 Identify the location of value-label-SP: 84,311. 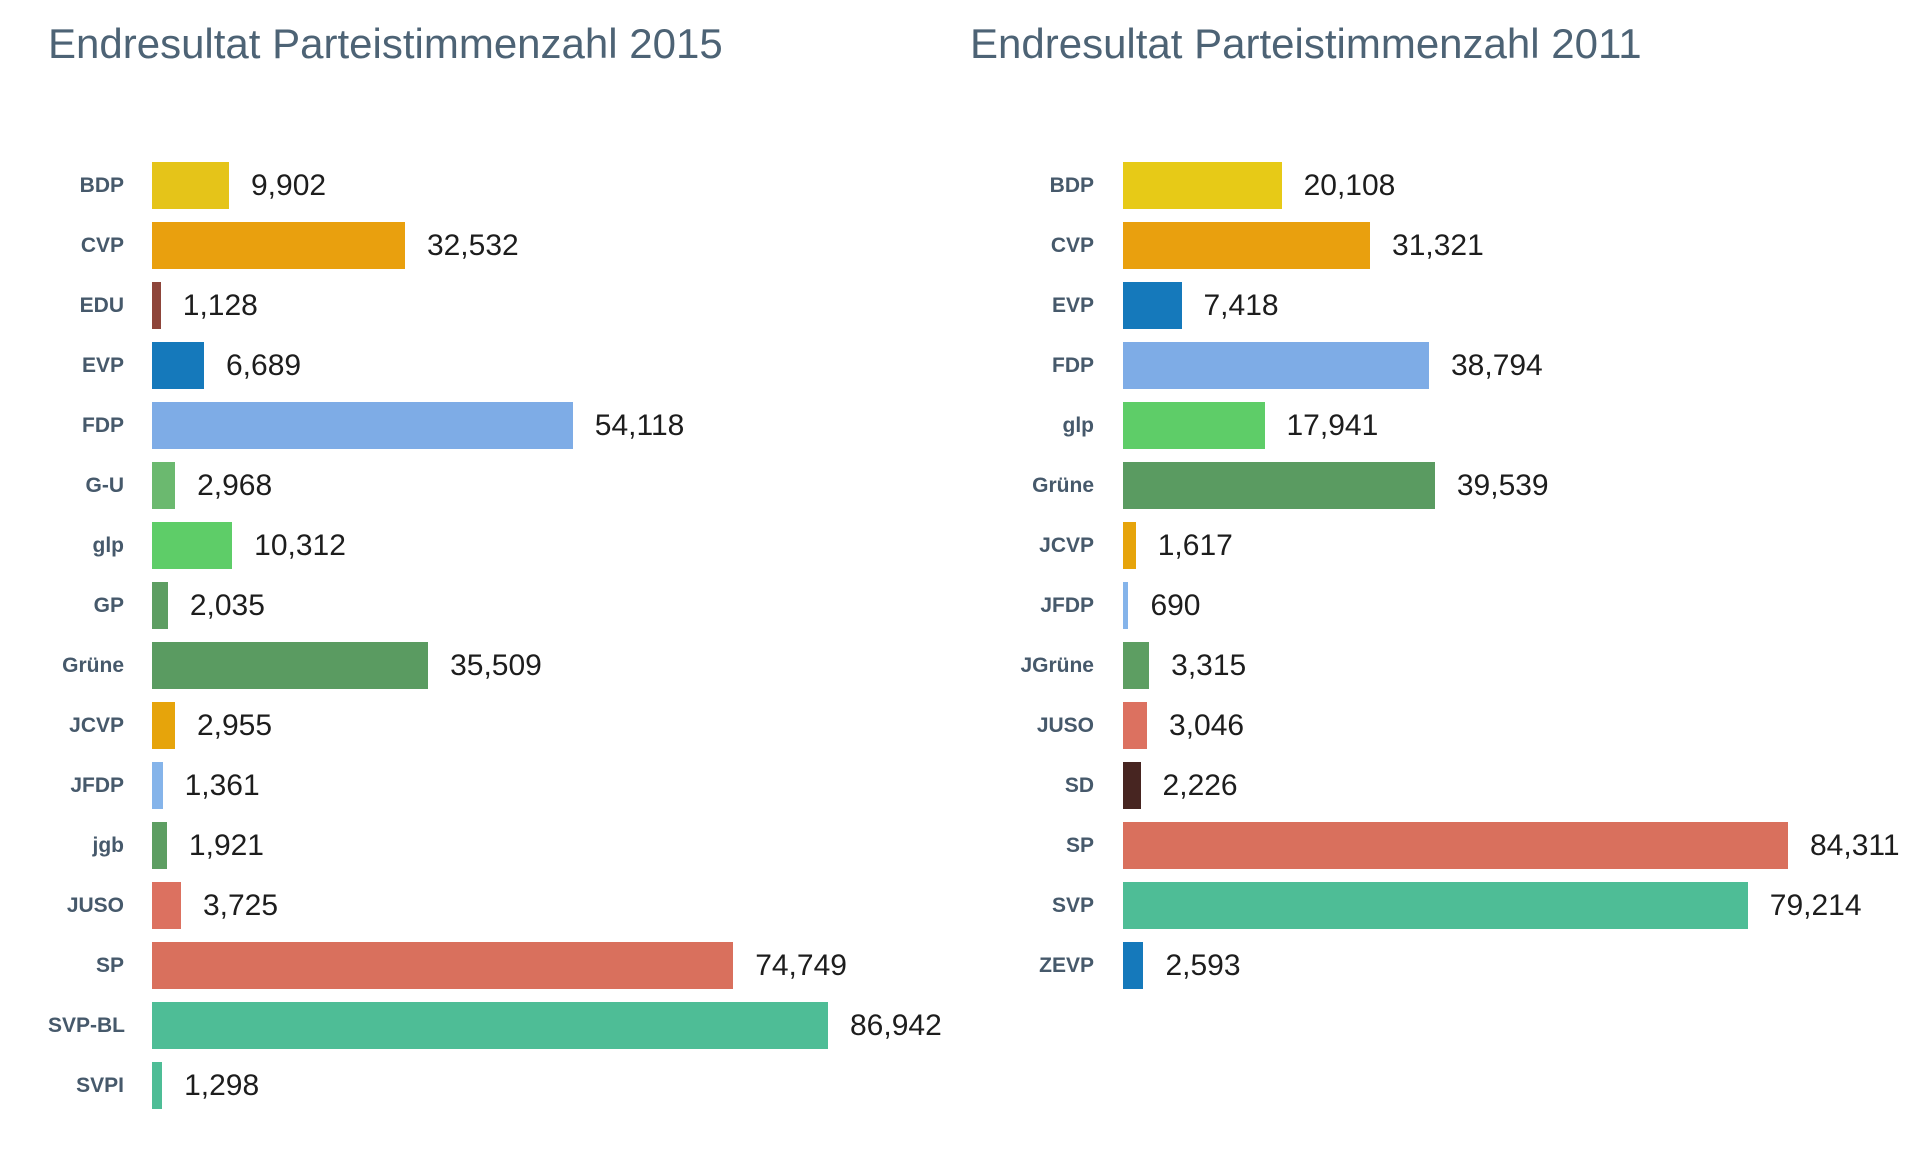
(1855, 845).